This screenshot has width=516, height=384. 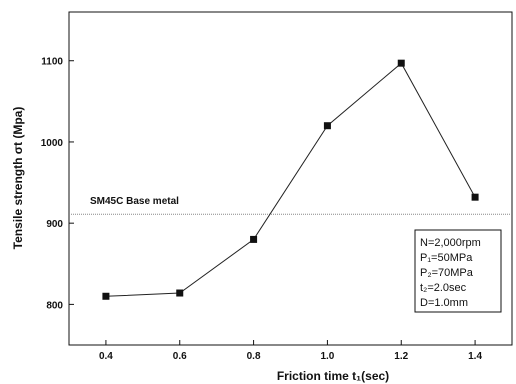 What do you see at coordinates (444, 303) in the screenshot?
I see `condition-line: D=1.0mm` at bounding box center [444, 303].